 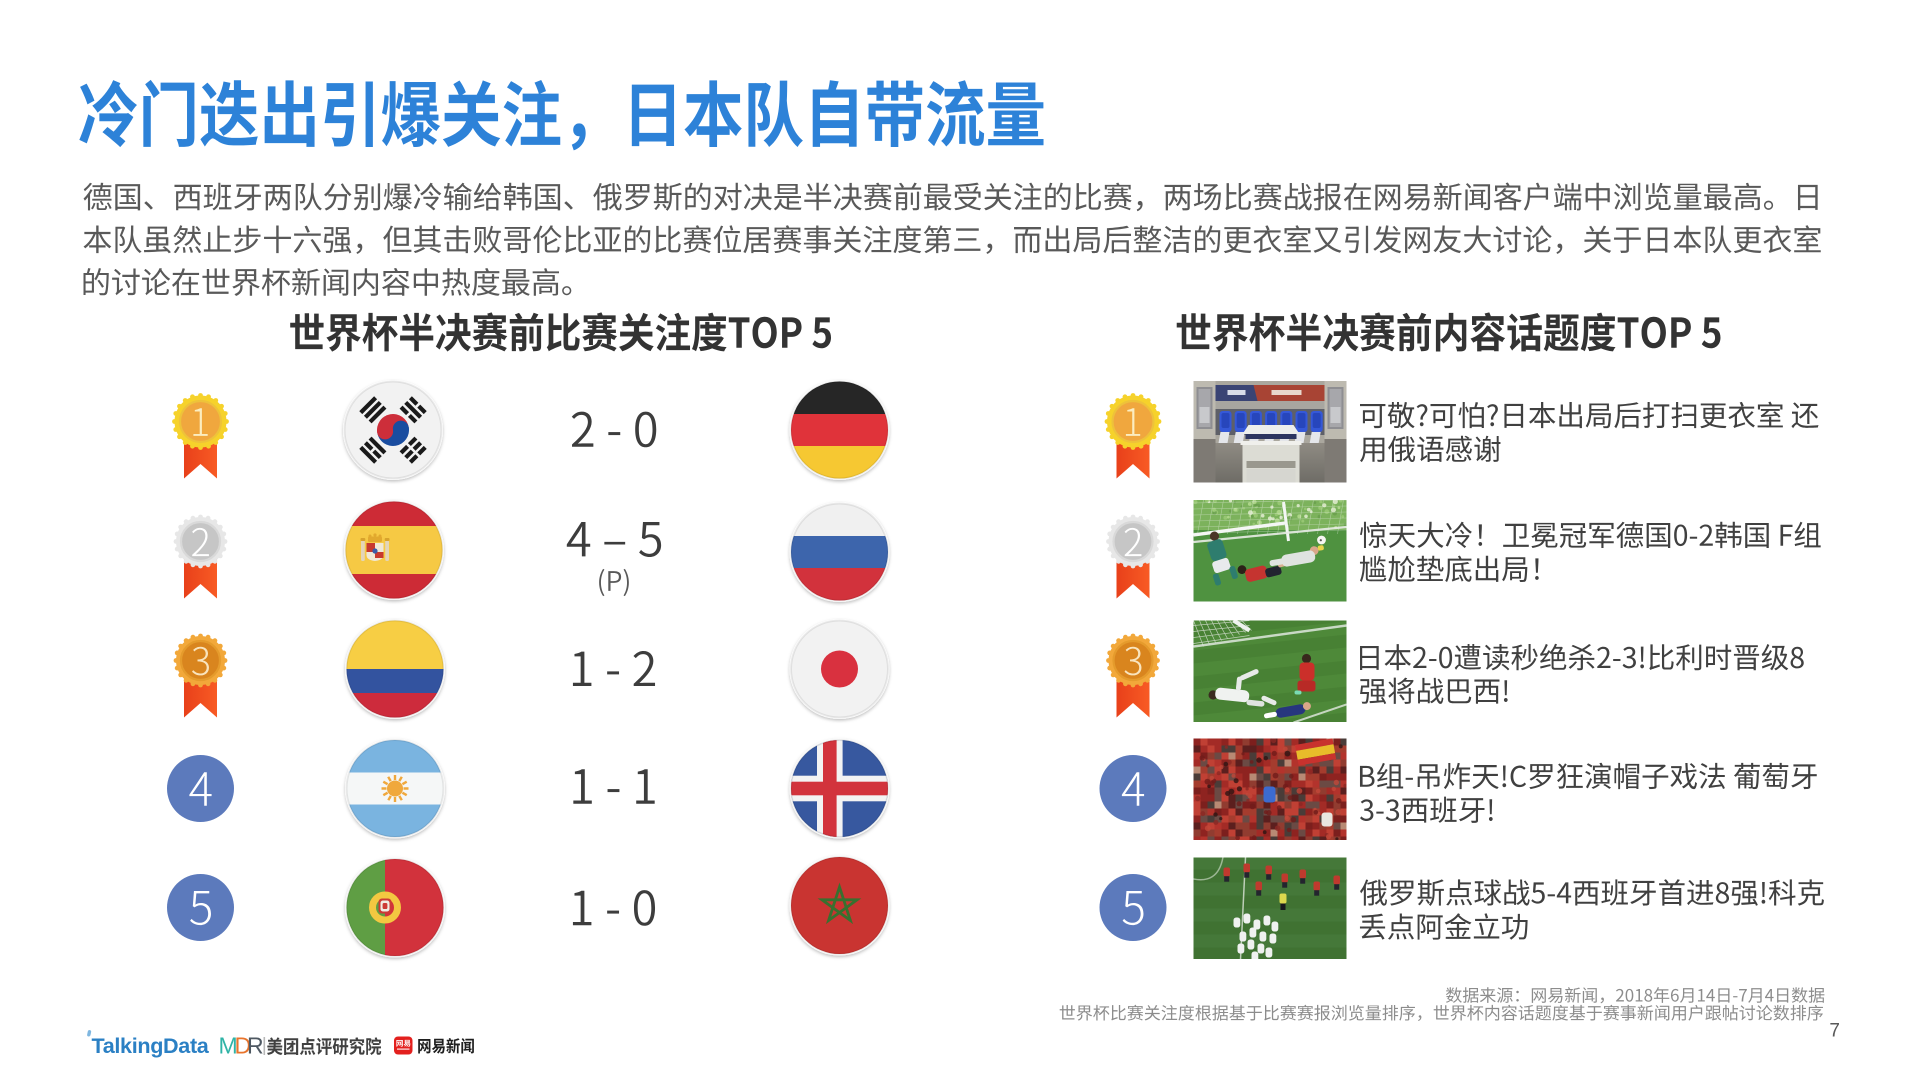 I want to click on svg-text: TalkingData, so click(x=151, y=1045).